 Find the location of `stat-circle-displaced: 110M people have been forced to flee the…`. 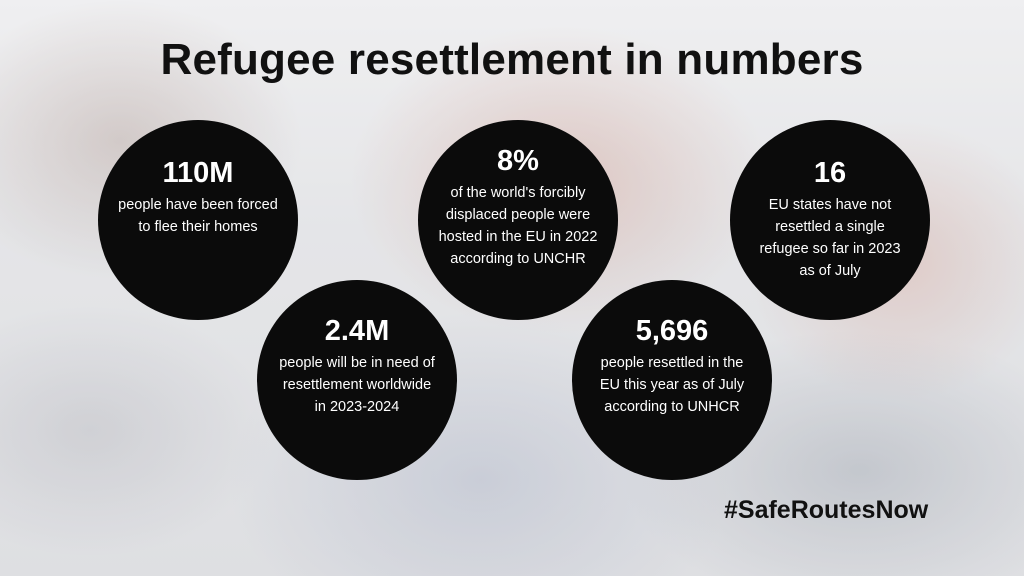

stat-circle-displaced: 110M people have been forced to flee the… is located at coordinates (198, 220).